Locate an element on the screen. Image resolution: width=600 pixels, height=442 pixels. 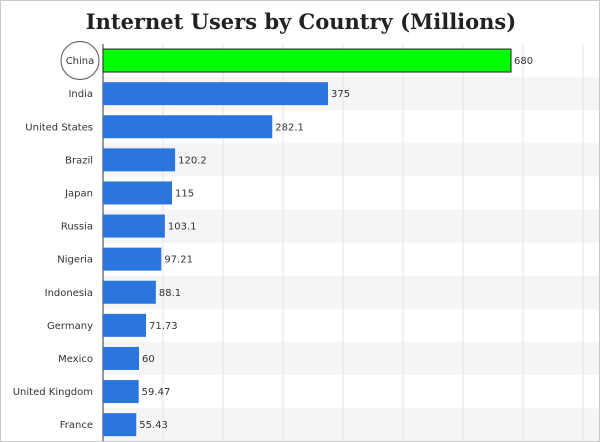
bar-united-kingdom is located at coordinates (121, 392).